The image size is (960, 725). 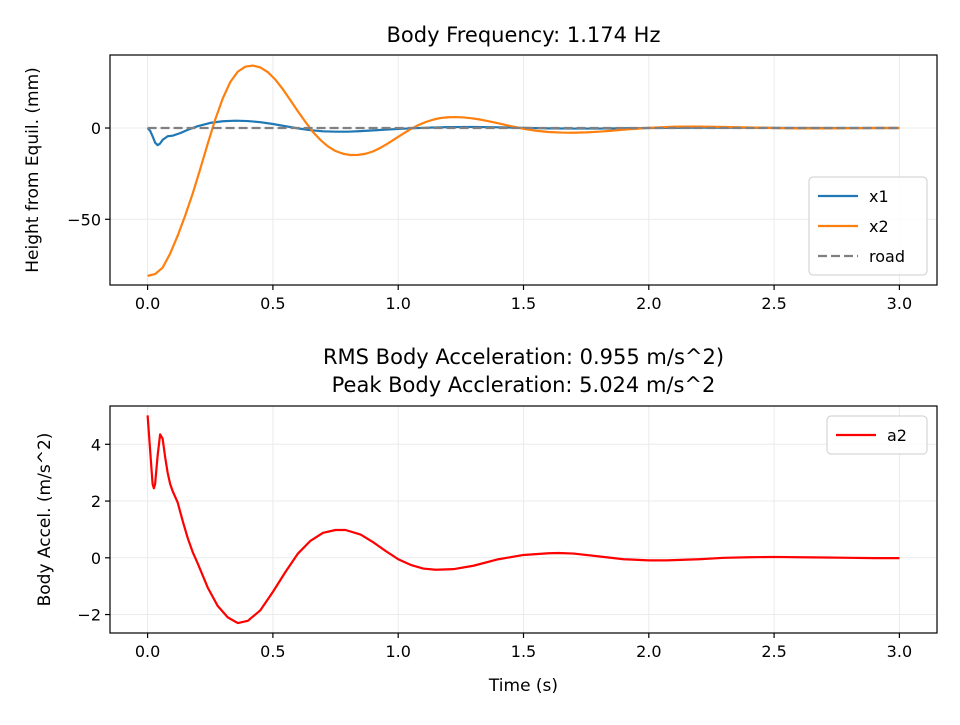 What do you see at coordinates (879, 226) in the screenshot?
I see `legend-label-x2: x2` at bounding box center [879, 226].